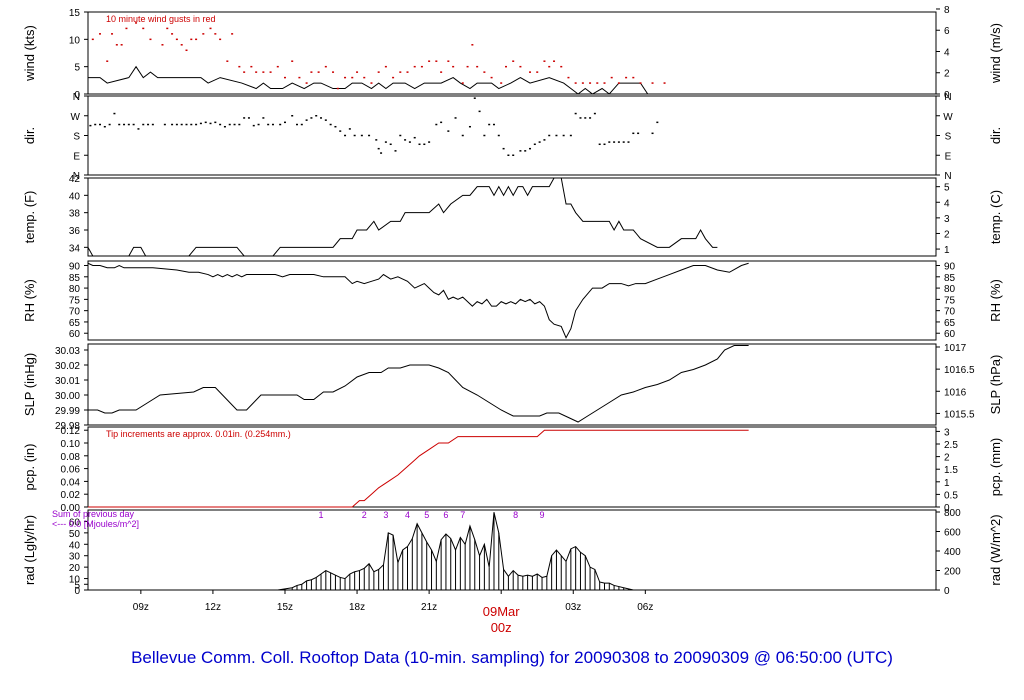 This screenshot has width=1024, height=700. What do you see at coordinates (75, 522) in the screenshot?
I see `left-tick-label: 60` at bounding box center [75, 522].